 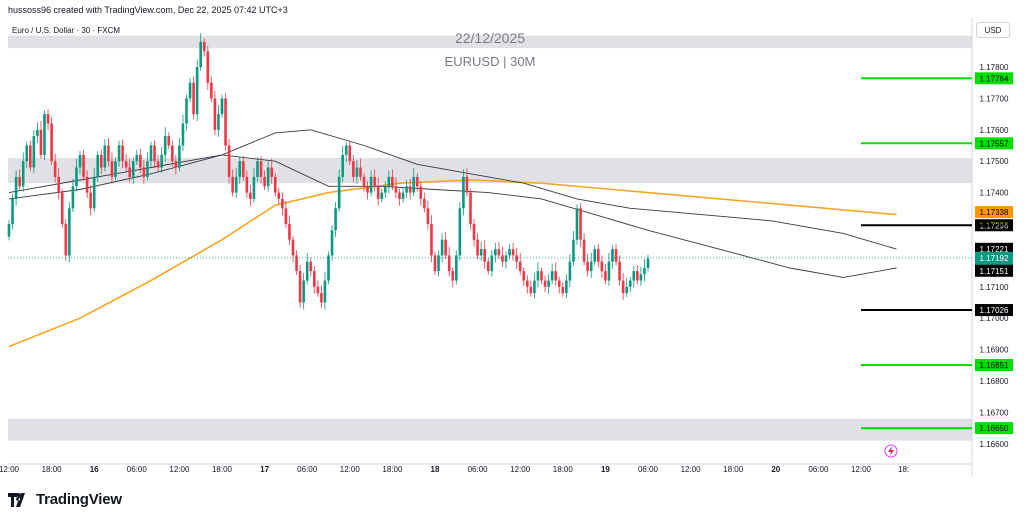 I want to click on countdown-label: 17:59, so click(x=989, y=268).